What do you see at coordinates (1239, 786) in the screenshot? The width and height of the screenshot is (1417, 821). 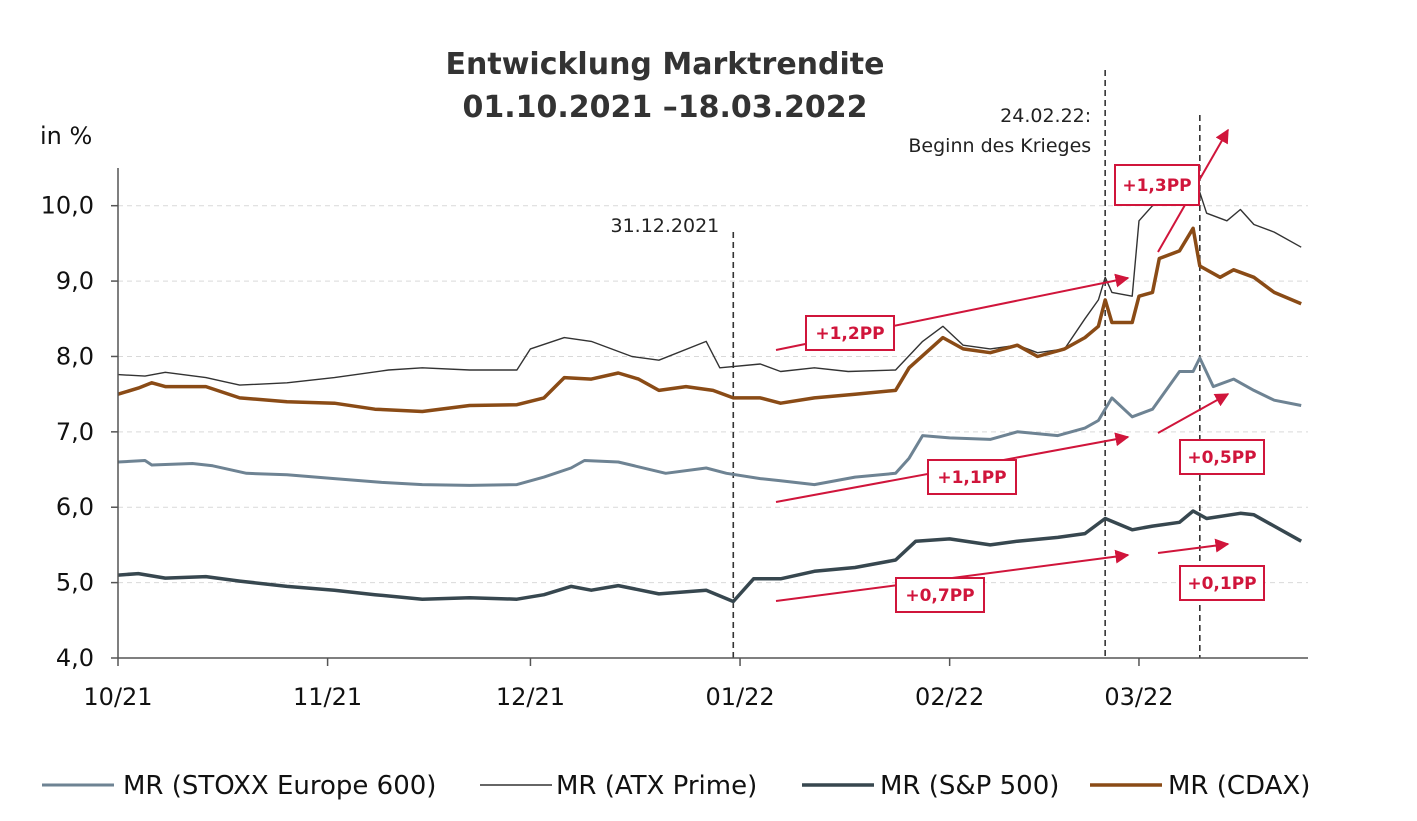 I see `legend-label: MR (CDAX)` at bounding box center [1239, 786].